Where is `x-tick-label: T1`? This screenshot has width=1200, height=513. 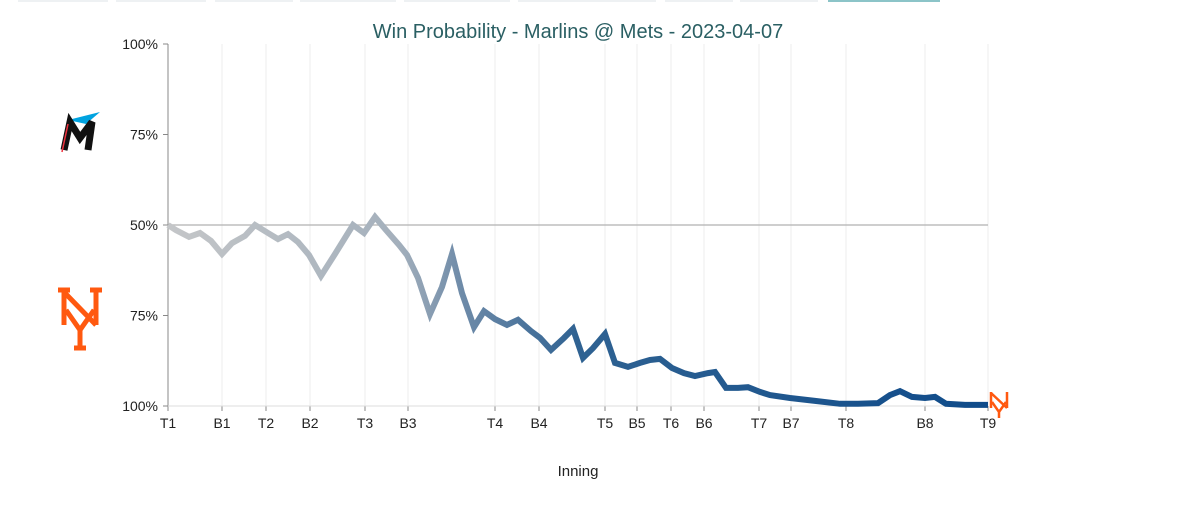 x-tick-label: T1 is located at coordinates (168, 423).